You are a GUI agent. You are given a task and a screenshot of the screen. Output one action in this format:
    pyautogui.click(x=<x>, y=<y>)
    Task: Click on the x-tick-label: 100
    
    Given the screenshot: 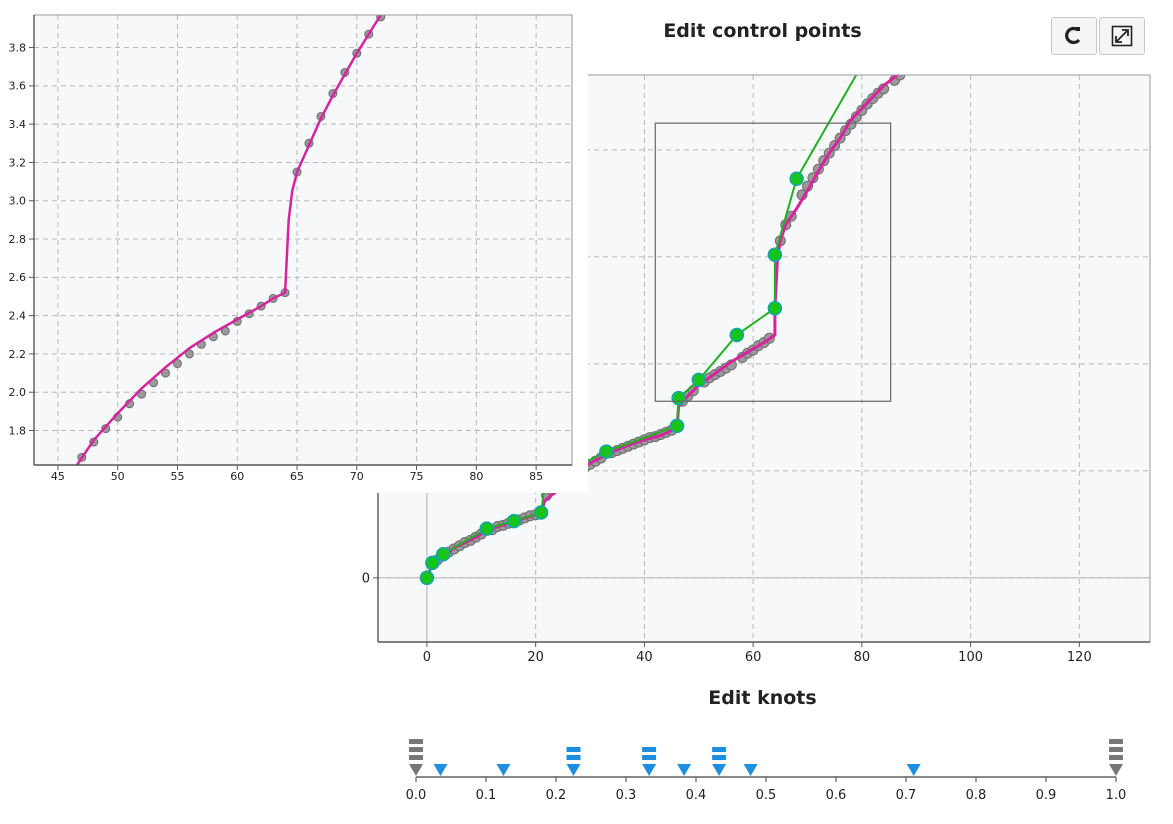 What is the action you would take?
    pyautogui.click(x=970, y=657)
    